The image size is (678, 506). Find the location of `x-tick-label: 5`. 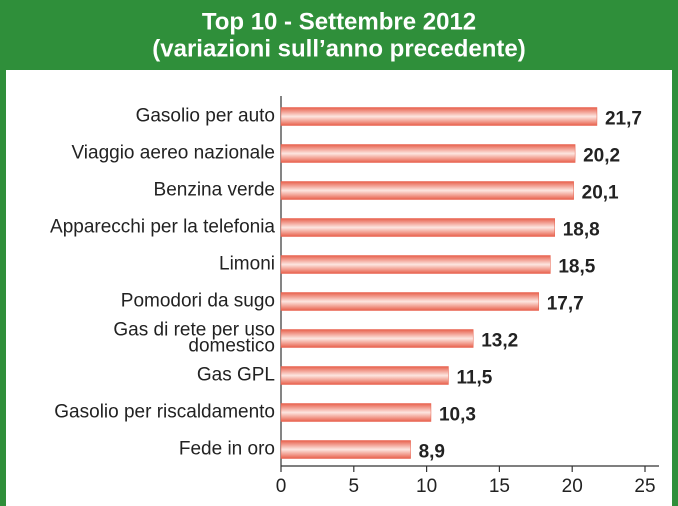

x-tick-label: 5 is located at coordinates (354, 486).